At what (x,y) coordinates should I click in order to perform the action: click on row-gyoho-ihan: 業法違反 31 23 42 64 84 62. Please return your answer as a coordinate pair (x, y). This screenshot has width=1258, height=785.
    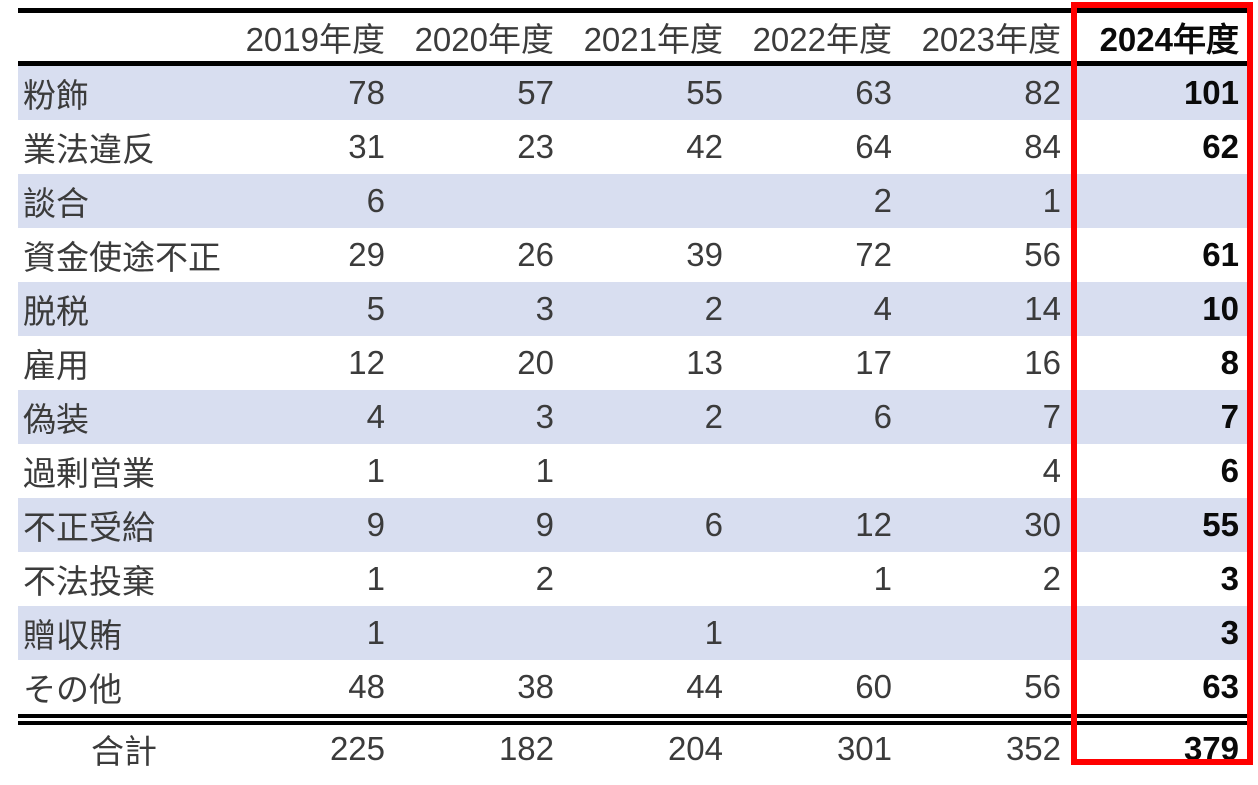
    Looking at the image, I should click on (635, 147).